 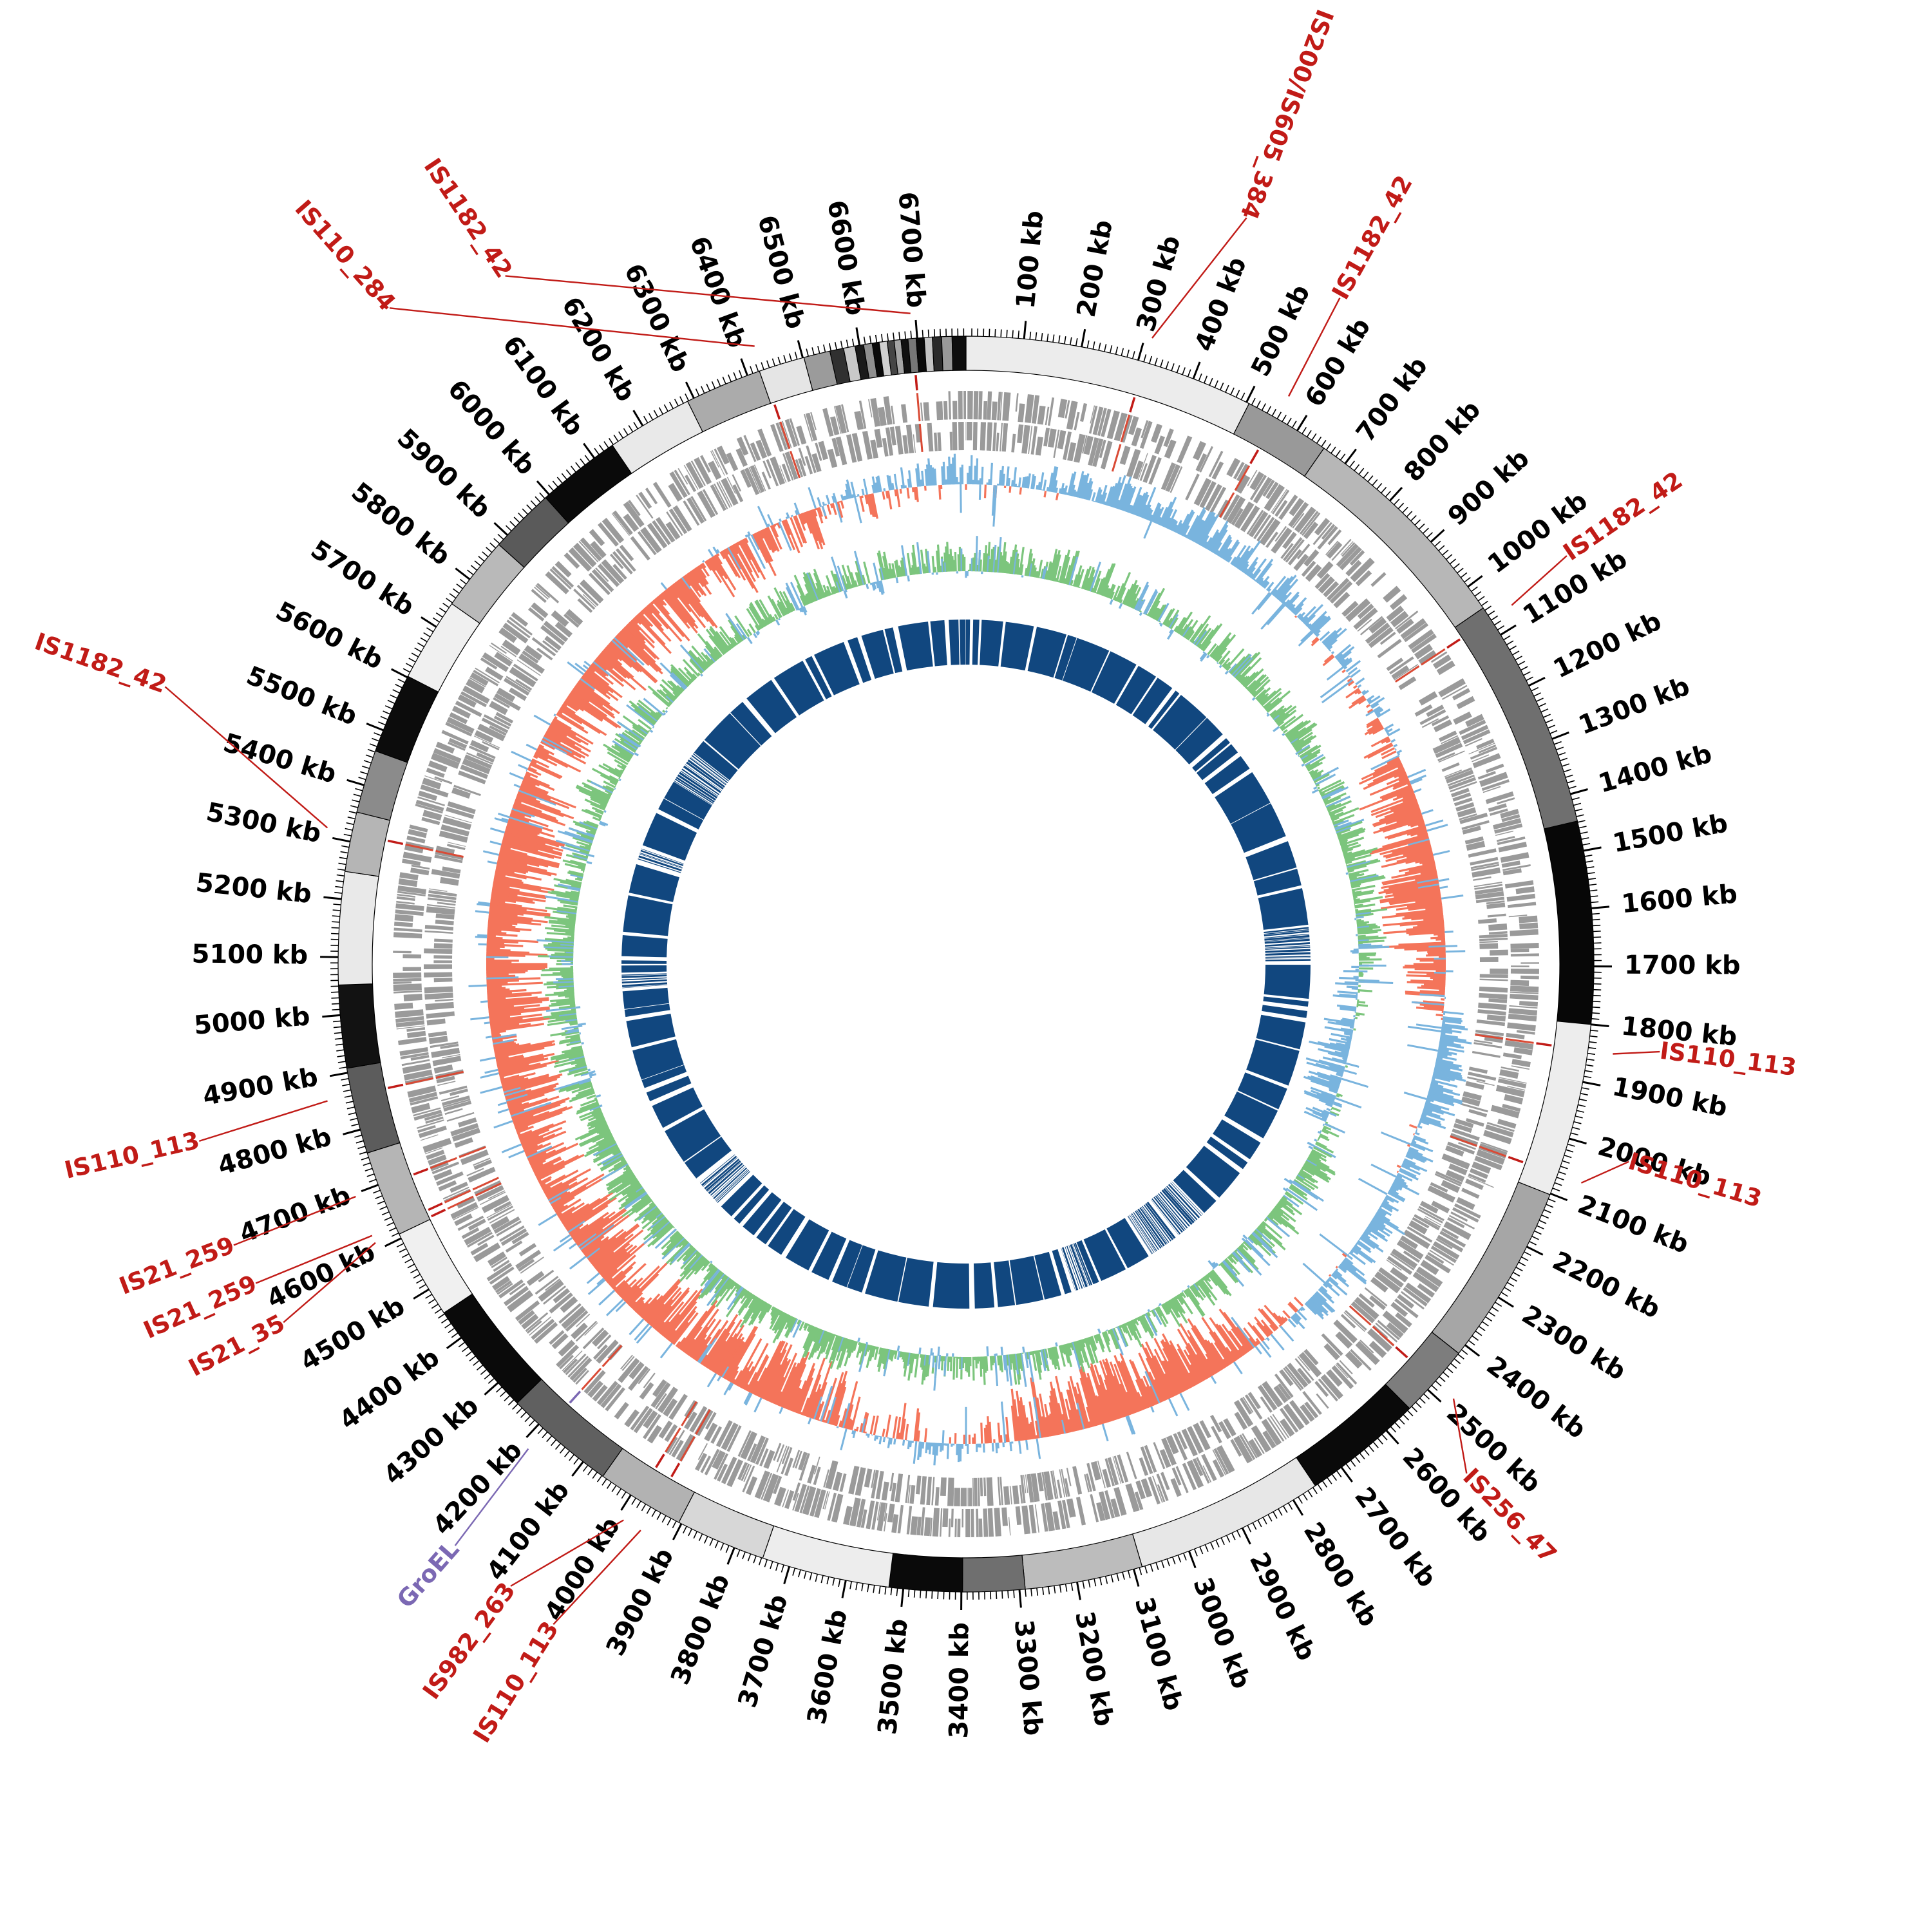 What do you see at coordinates (352, 1334) in the screenshot?
I see `tick-label: 4500 kb` at bounding box center [352, 1334].